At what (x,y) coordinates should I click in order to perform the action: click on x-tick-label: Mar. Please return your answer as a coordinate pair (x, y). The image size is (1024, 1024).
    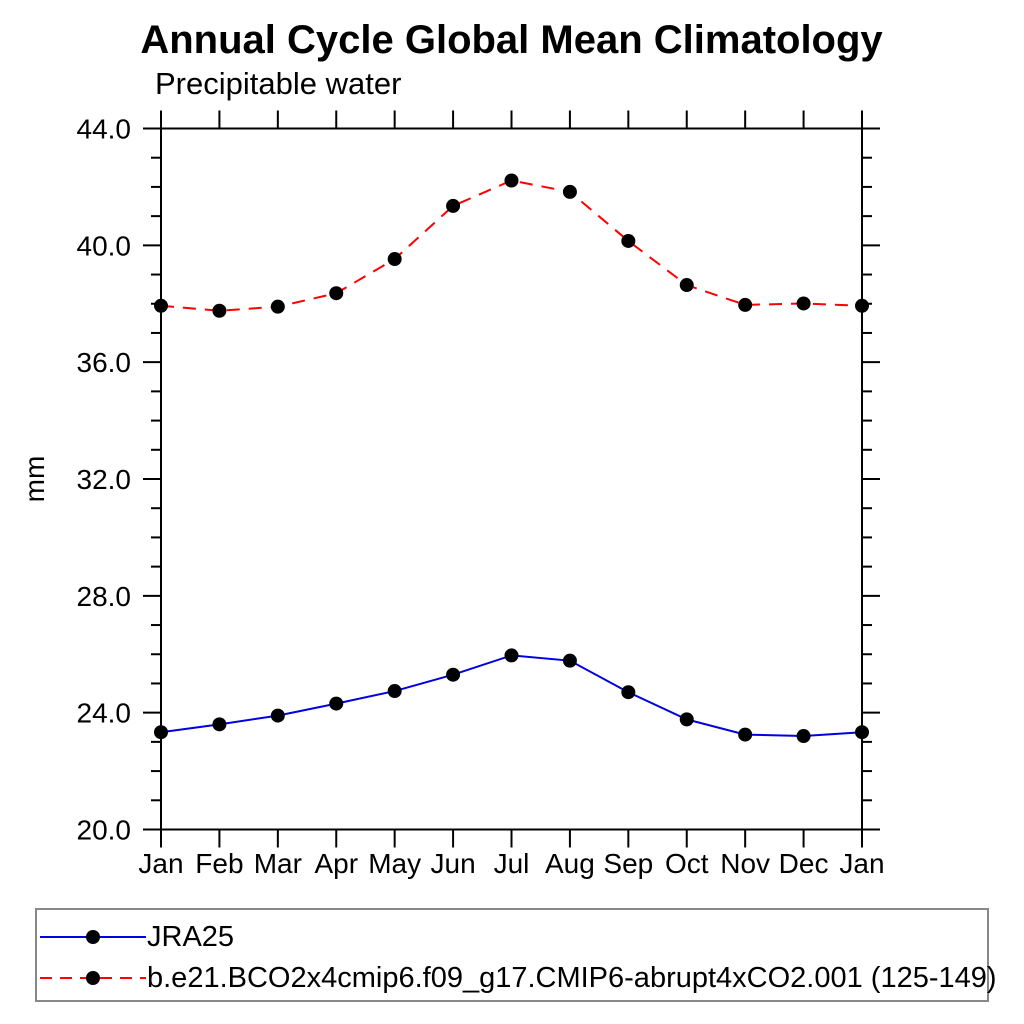
    Looking at the image, I should click on (278, 863).